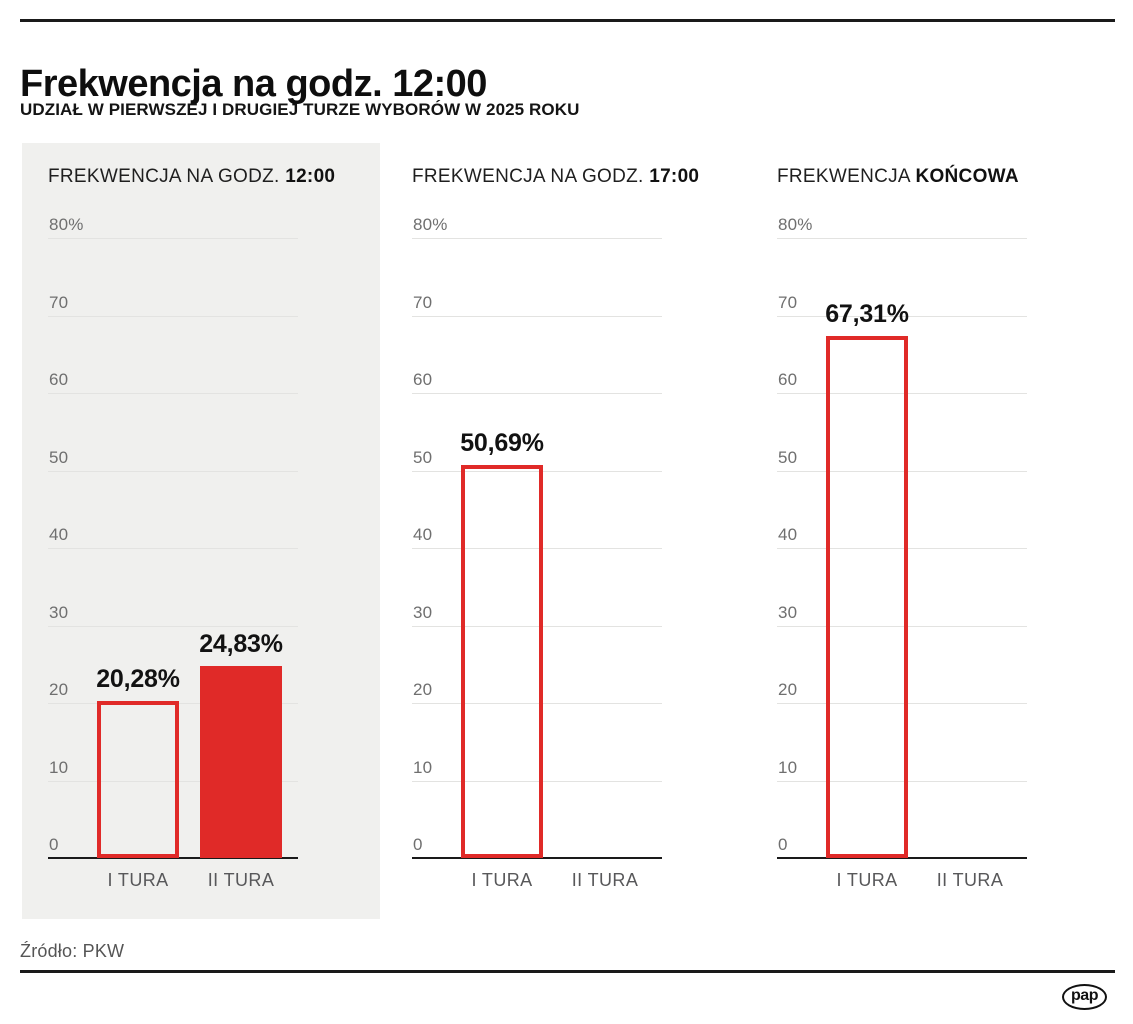  Describe the element at coordinates (310, 176) in the screenshot. I see `chart-1-title-bold: 12:00` at that location.